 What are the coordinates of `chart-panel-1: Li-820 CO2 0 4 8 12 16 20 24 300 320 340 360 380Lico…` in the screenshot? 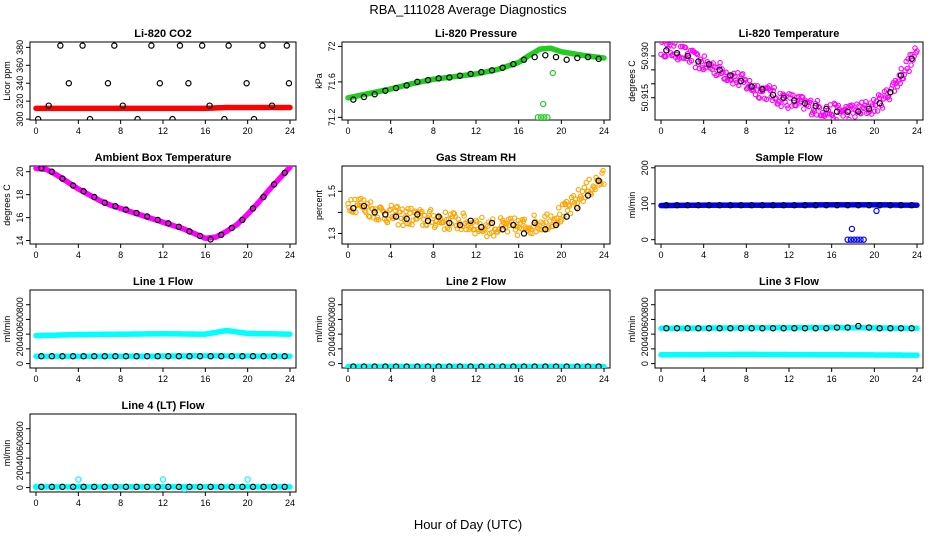 It's located at (149, 82).